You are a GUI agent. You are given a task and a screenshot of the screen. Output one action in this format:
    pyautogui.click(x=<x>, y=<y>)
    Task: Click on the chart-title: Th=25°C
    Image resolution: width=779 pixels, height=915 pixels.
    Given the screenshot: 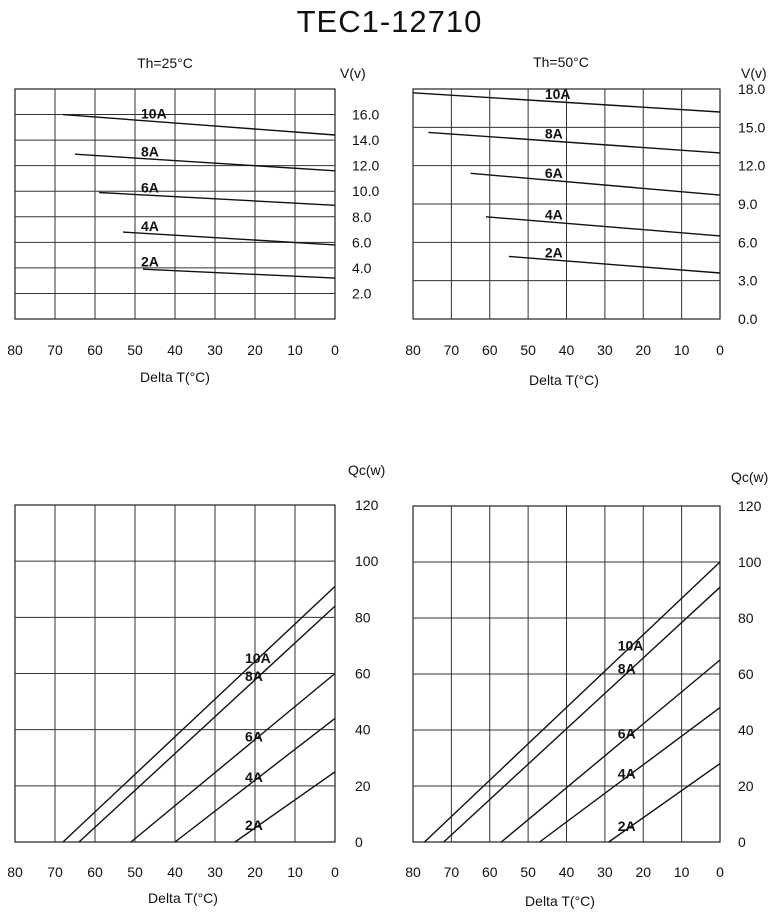 What is the action you would take?
    pyautogui.click(x=165, y=63)
    